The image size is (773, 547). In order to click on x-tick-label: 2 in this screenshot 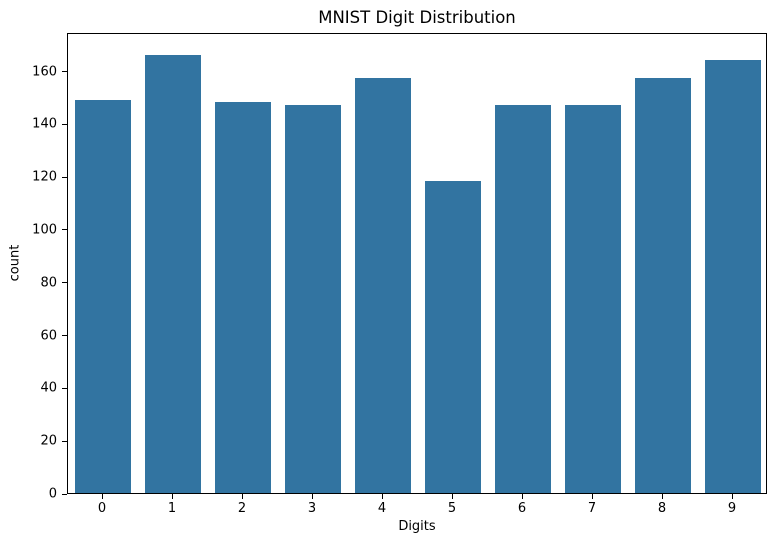, I will do `click(242, 508)`.